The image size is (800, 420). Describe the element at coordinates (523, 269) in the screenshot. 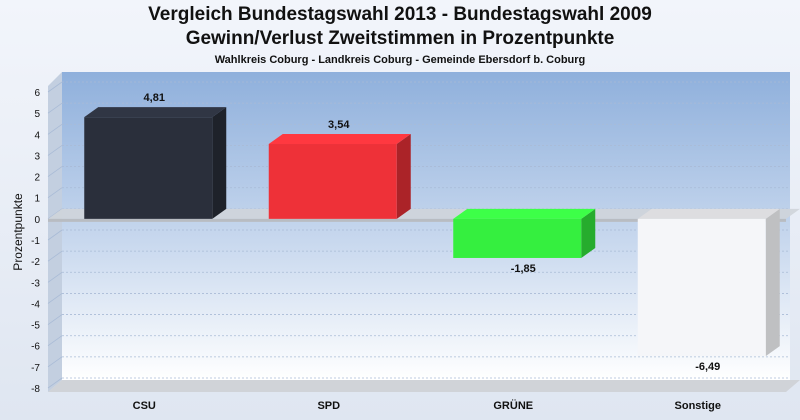

I see `value-label: -1,85` at that location.